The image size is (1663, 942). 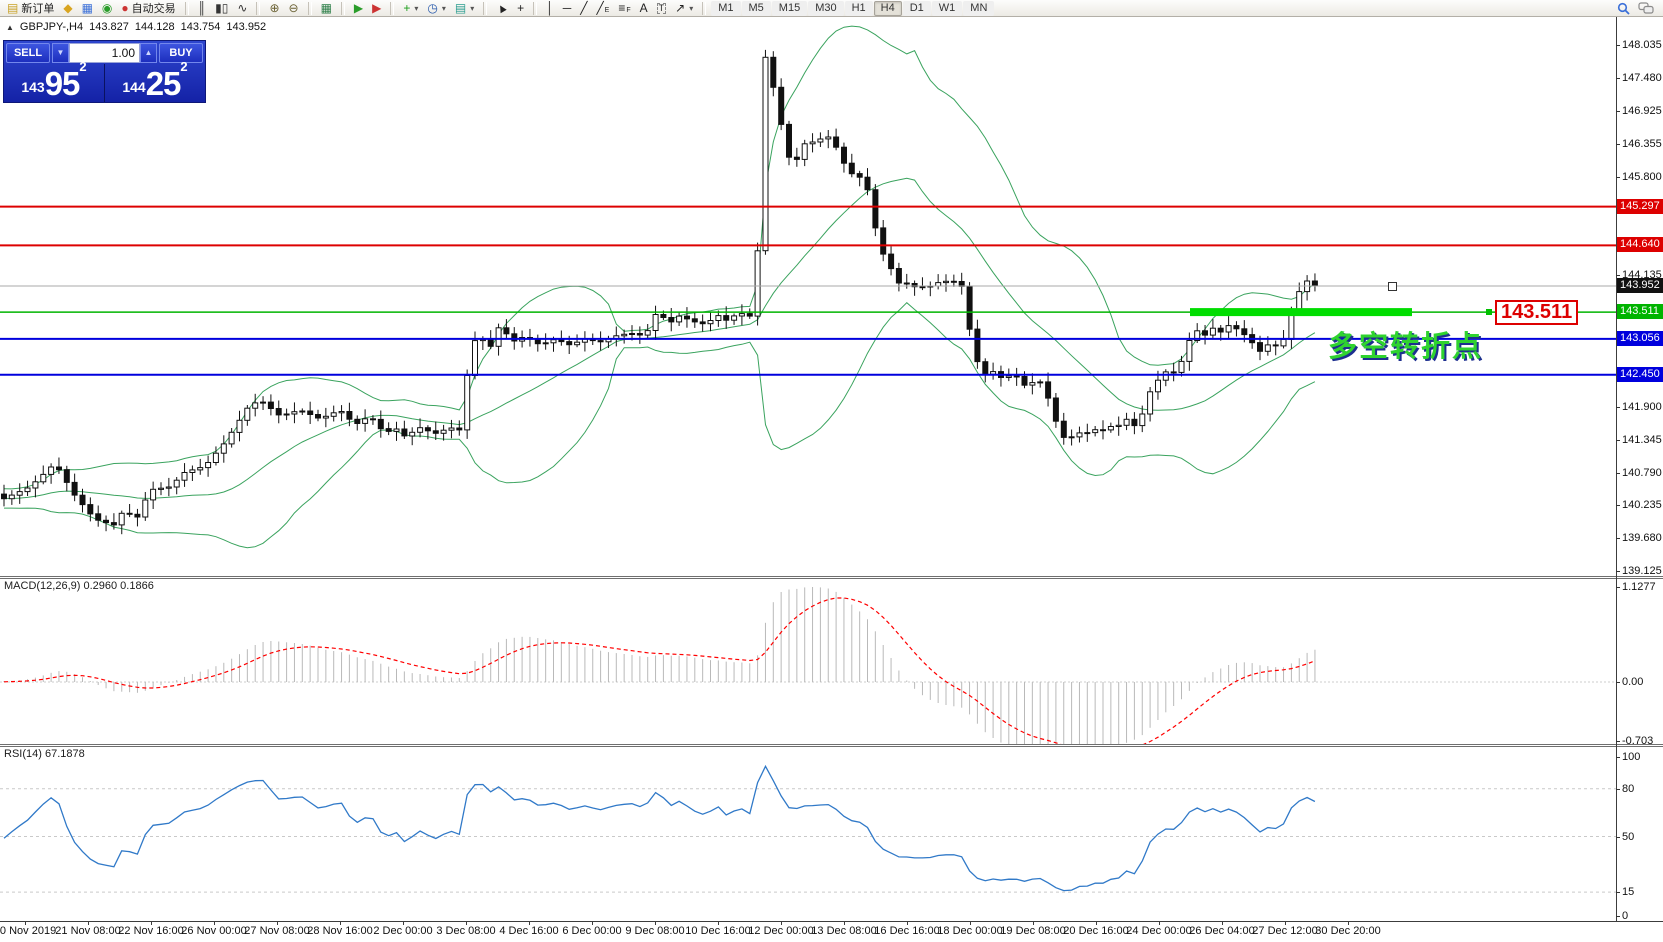 What do you see at coordinates (756, 8) in the screenshot?
I see `timeframe-m5-button: M5` at bounding box center [756, 8].